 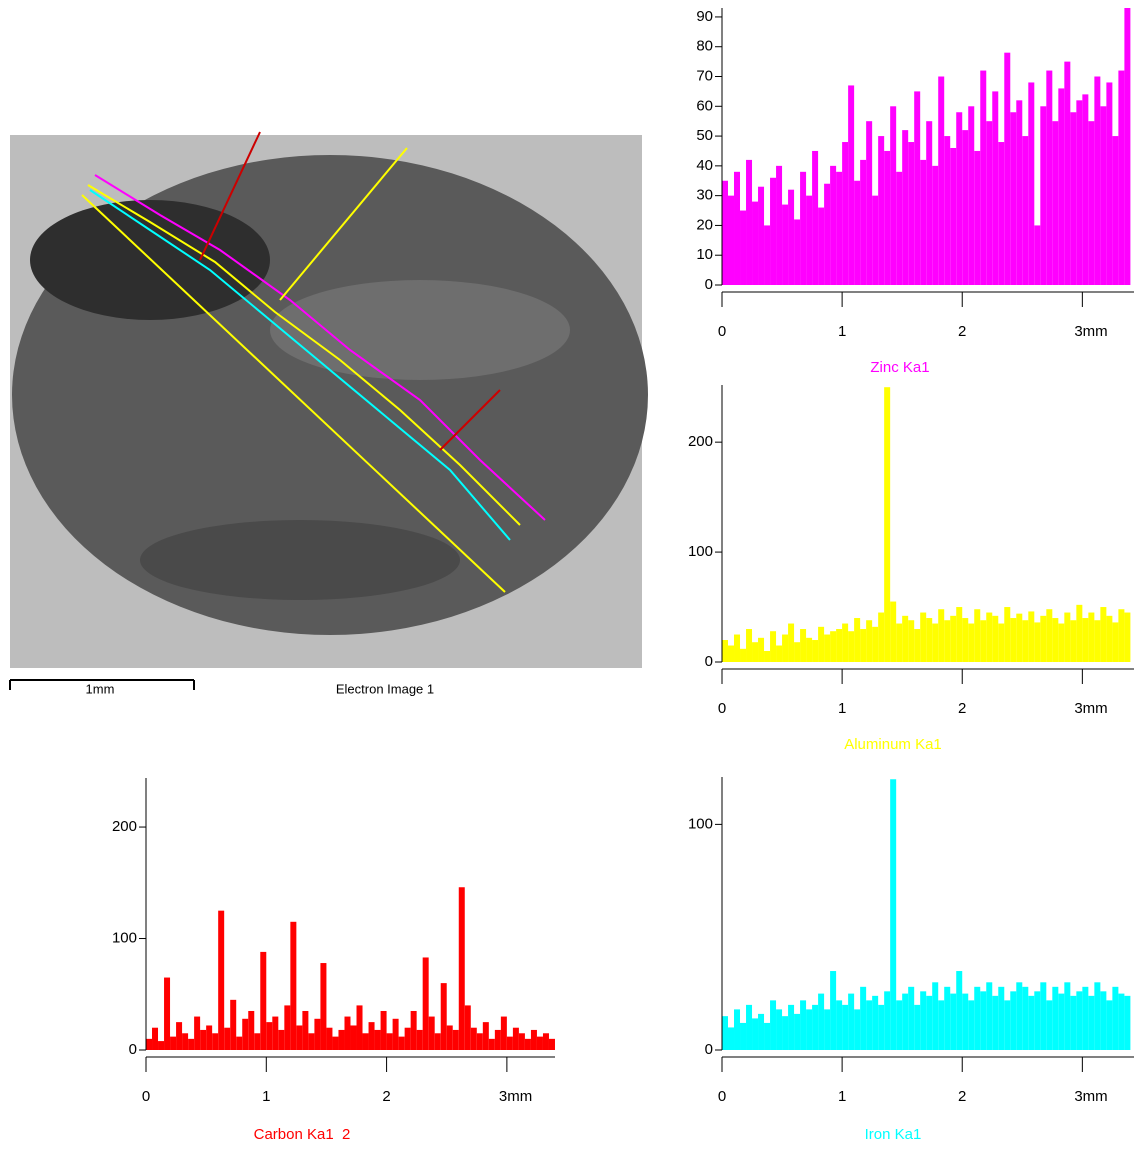 What do you see at coordinates (704, 16) in the screenshot?
I see `y-tick-label: 90` at bounding box center [704, 16].